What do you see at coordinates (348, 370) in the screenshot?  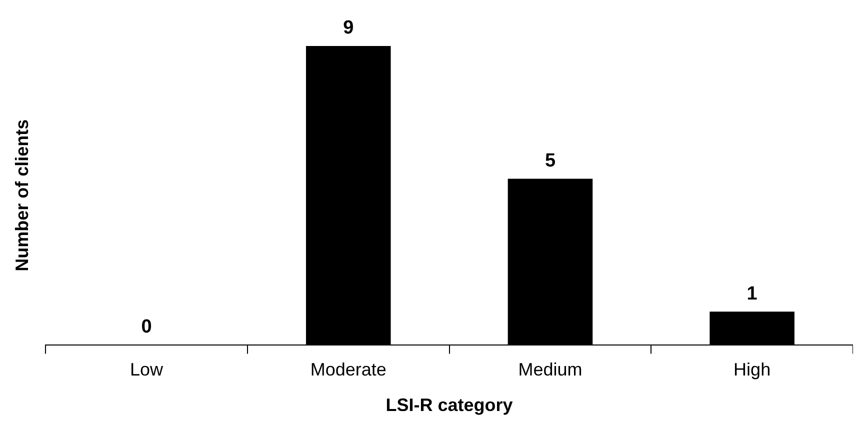 I see `x-tick-label: Moderate` at bounding box center [348, 370].